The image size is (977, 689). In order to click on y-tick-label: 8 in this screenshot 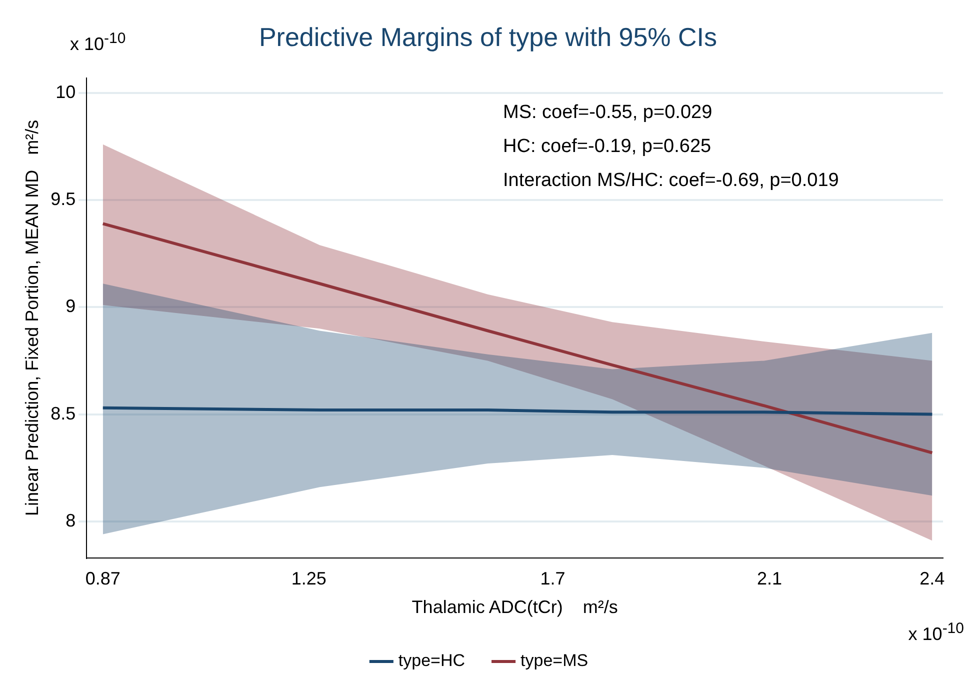, I will do `click(71, 520)`.